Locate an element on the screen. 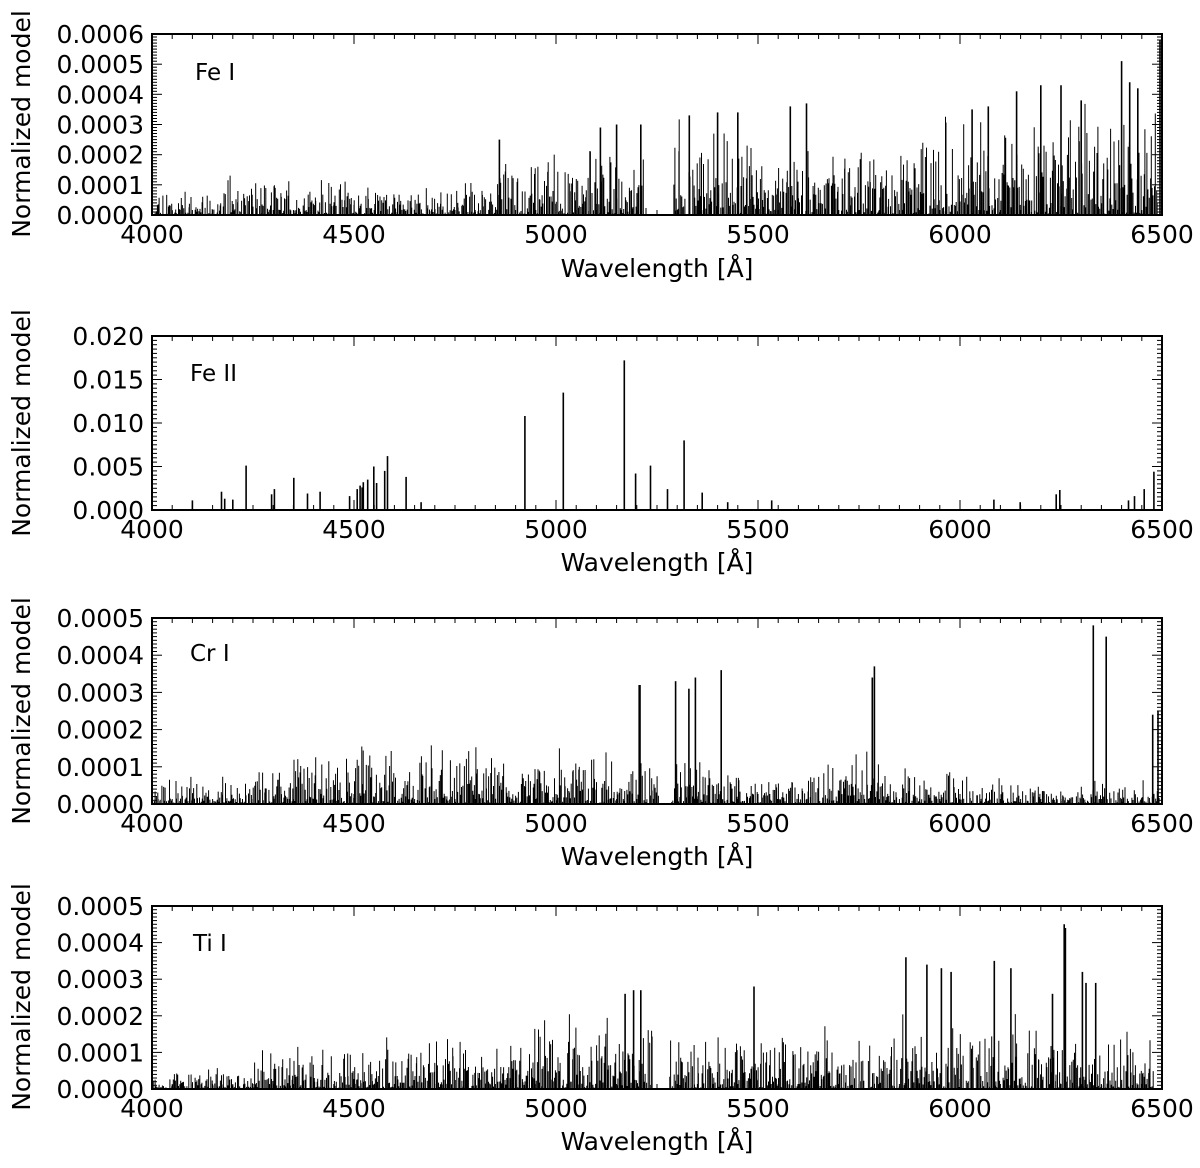 The height and width of the screenshot is (1168, 1200). fe-ii-x-tick-label: 4500 is located at coordinates (354, 529).